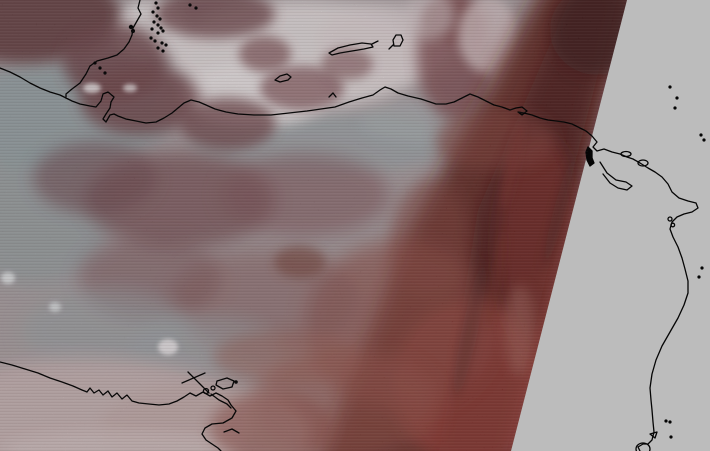 The image size is (710, 451). Describe the element at coordinates (590, 156) in the screenshot. I see `island-narrow-filled` at that location.